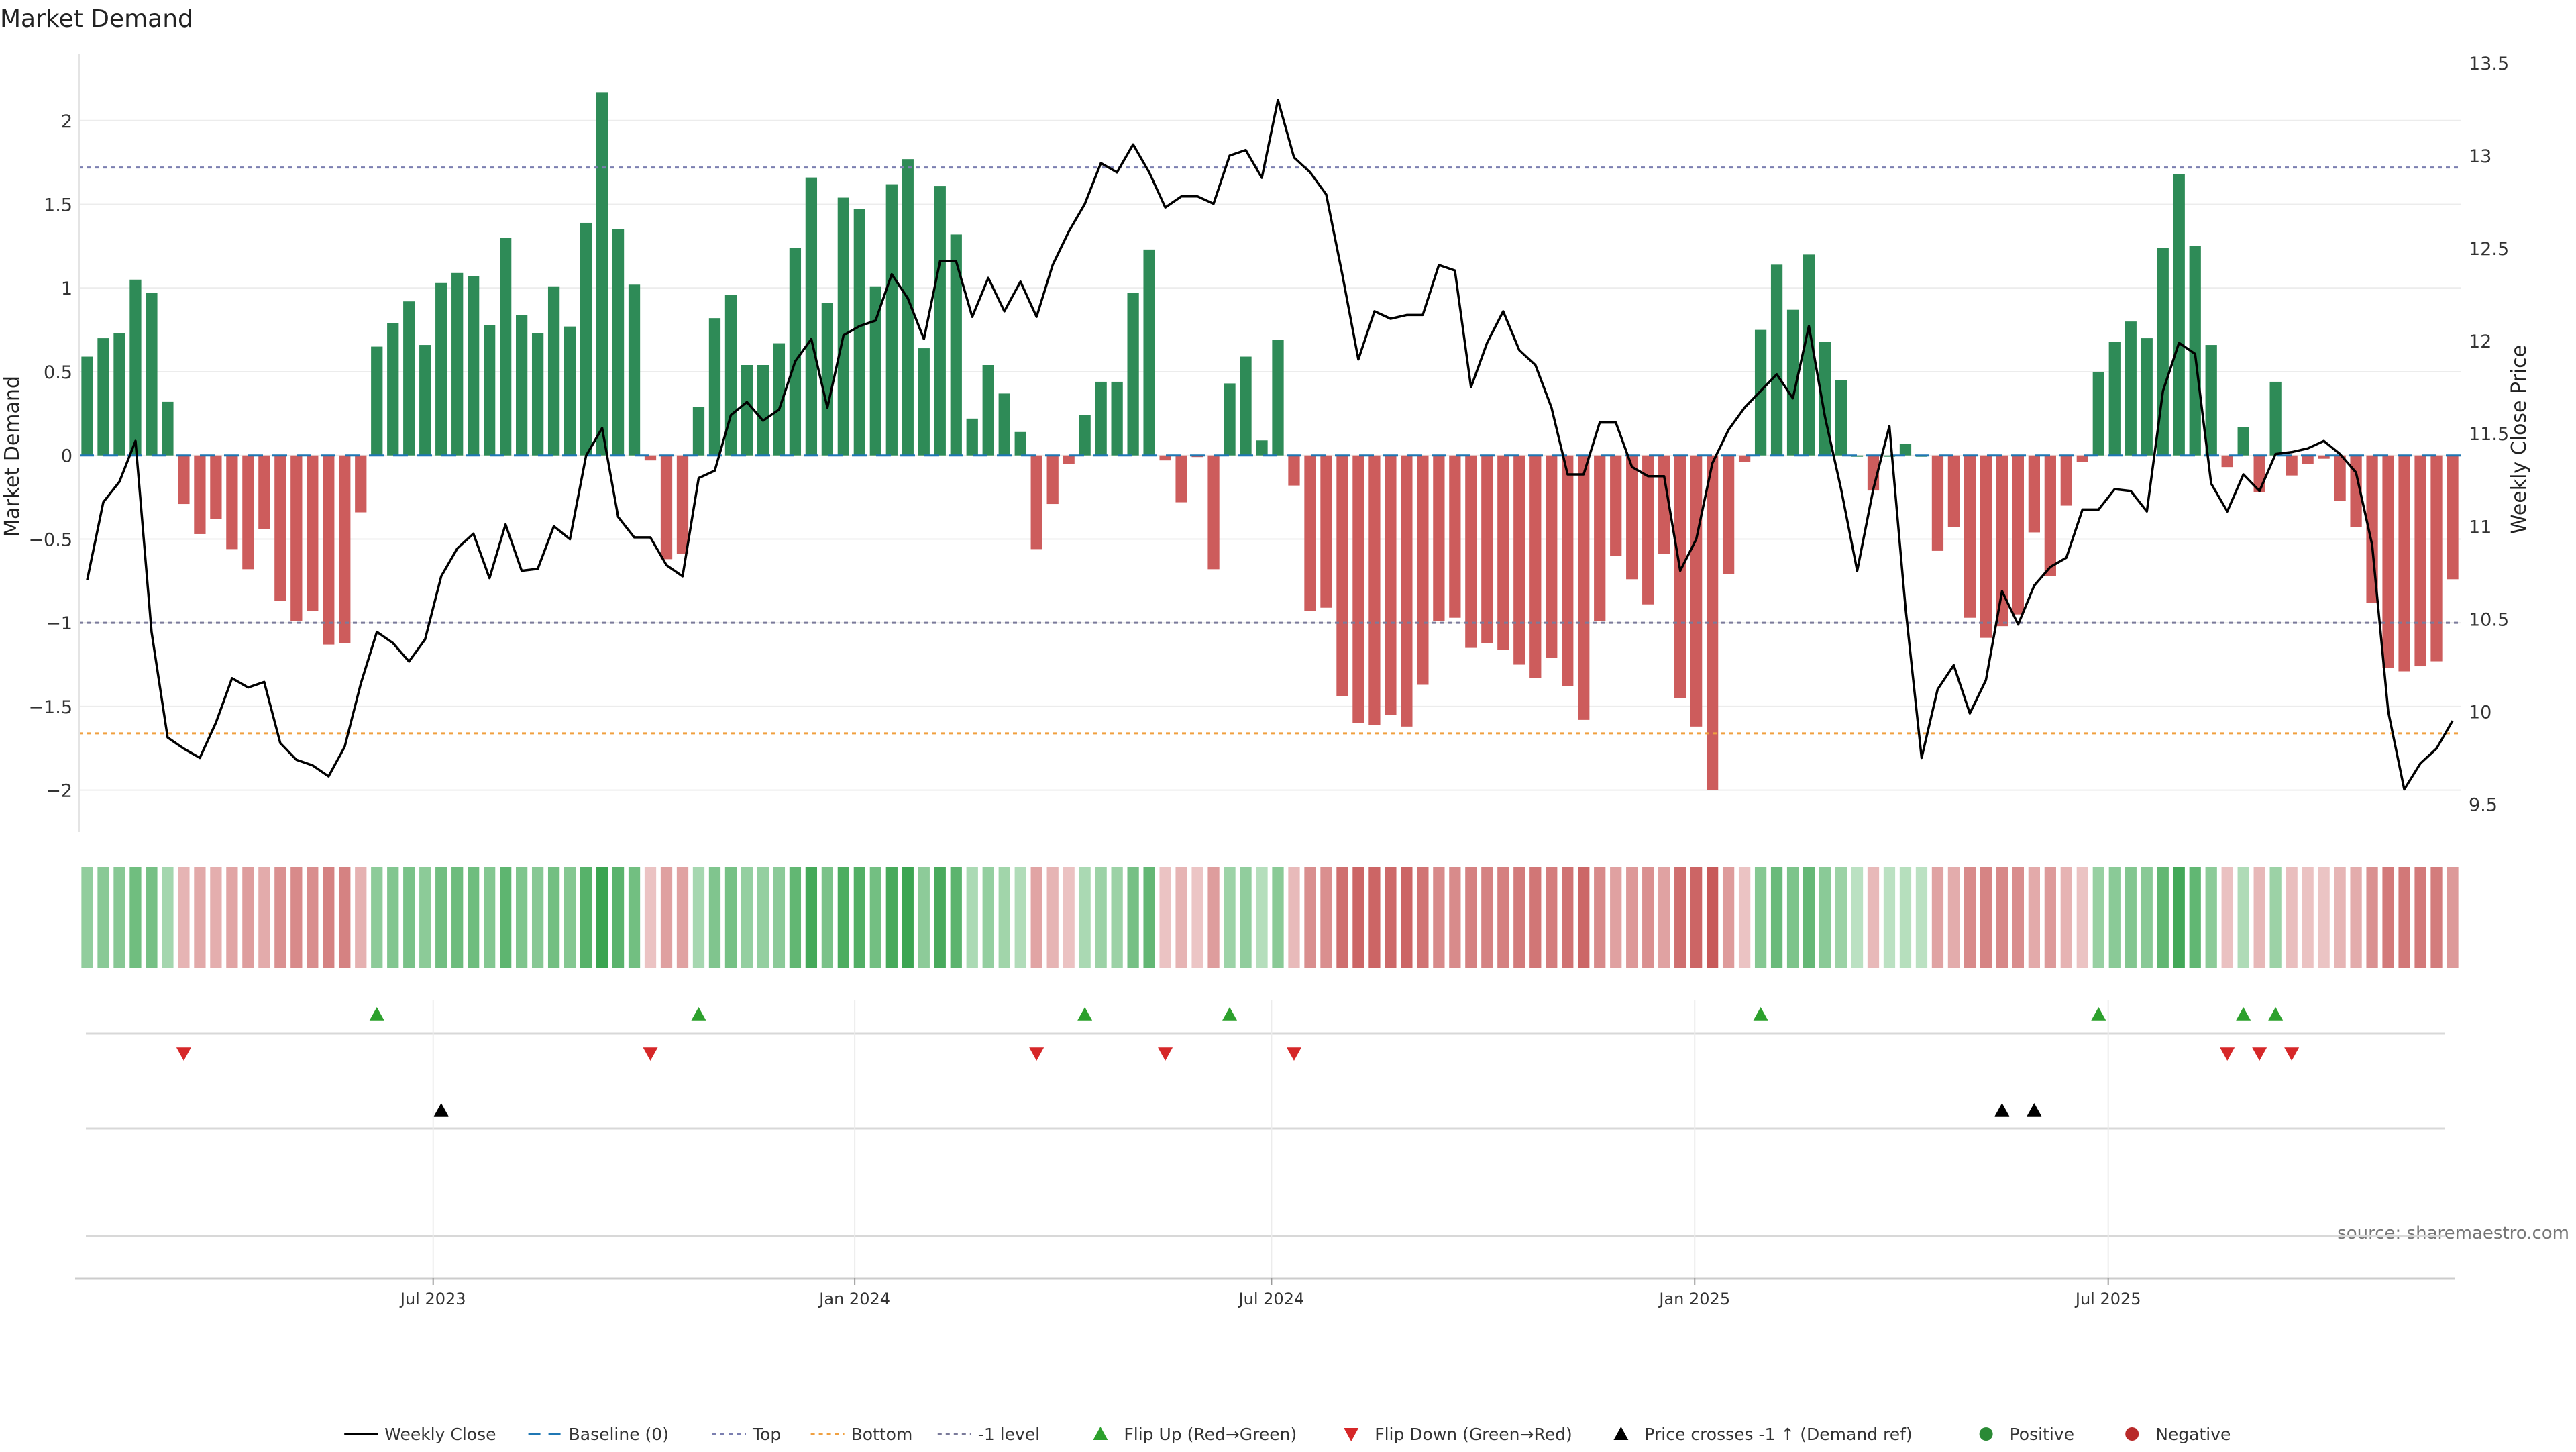  Describe the element at coordinates (2519, 440) in the screenshot. I see `y2-axis-label: Weekly Close Price` at that location.